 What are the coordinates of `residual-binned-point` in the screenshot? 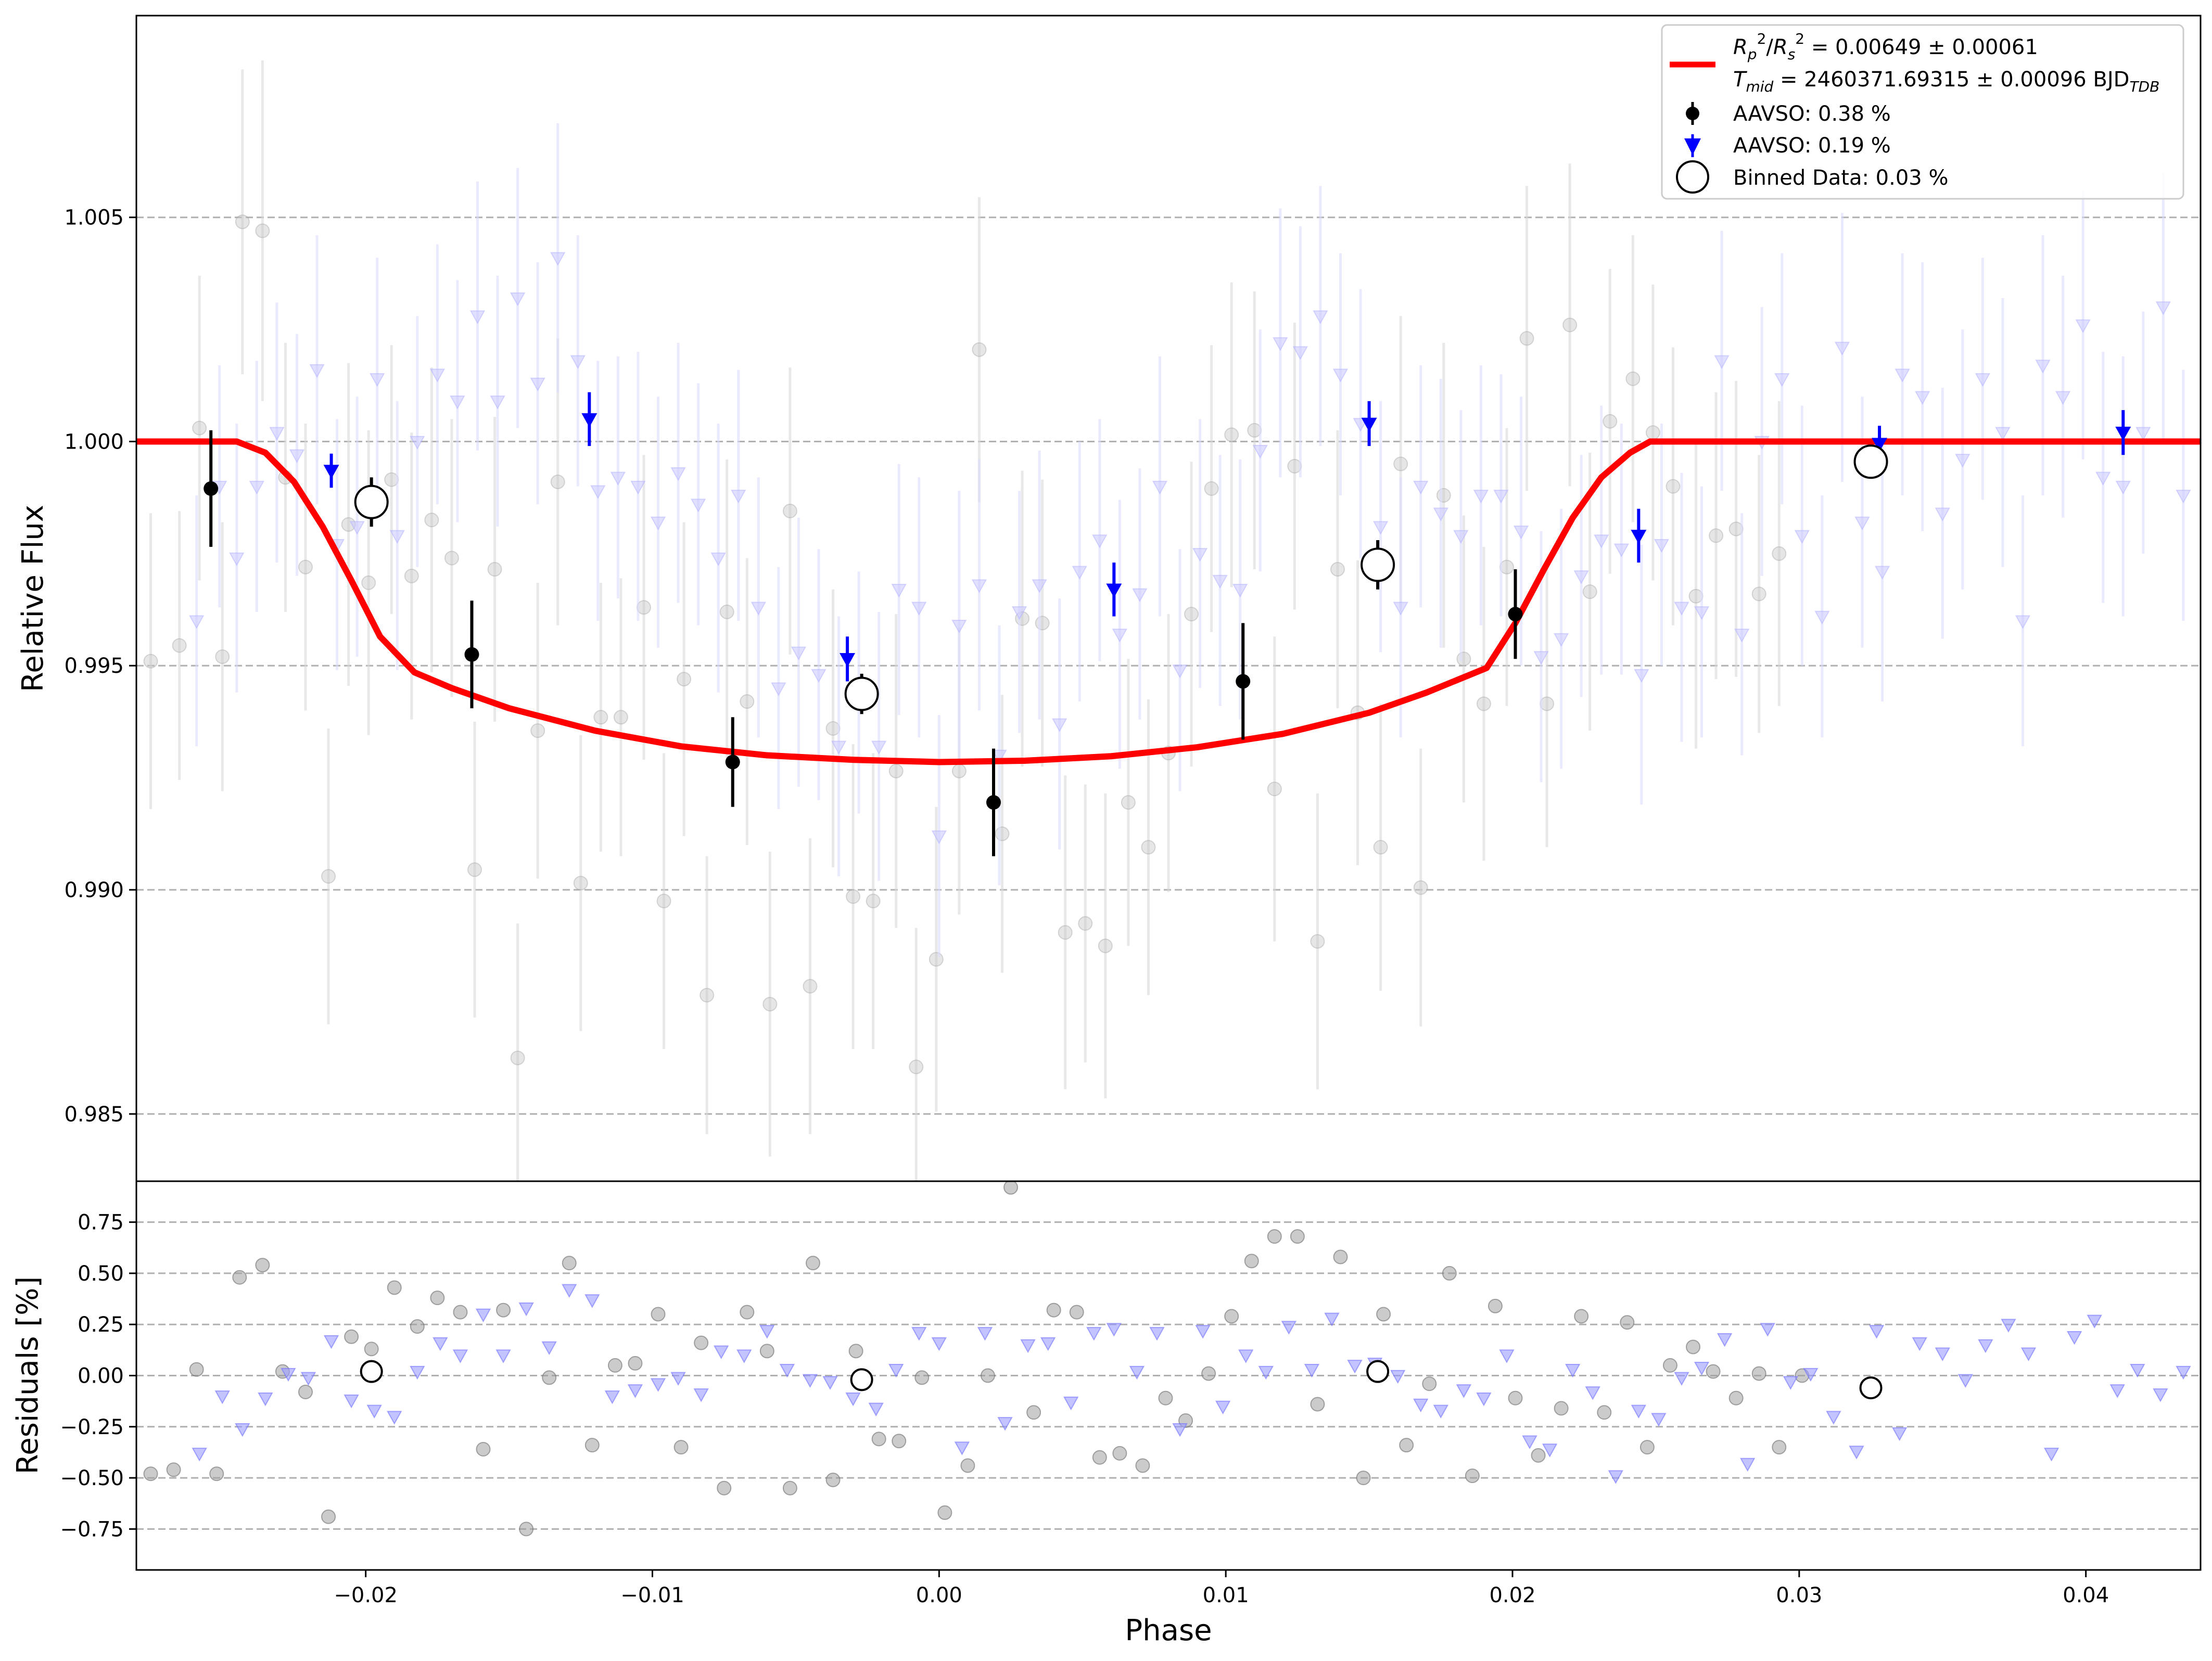 It's located at (861, 1379).